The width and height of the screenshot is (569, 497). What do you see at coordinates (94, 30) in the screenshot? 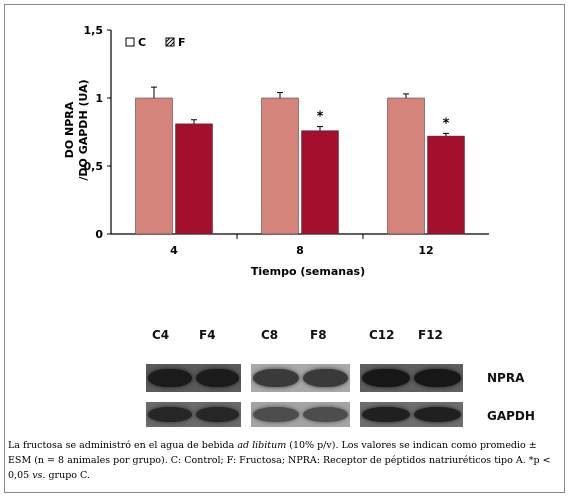
I see `y-tick-label: 1,5` at bounding box center [94, 30].